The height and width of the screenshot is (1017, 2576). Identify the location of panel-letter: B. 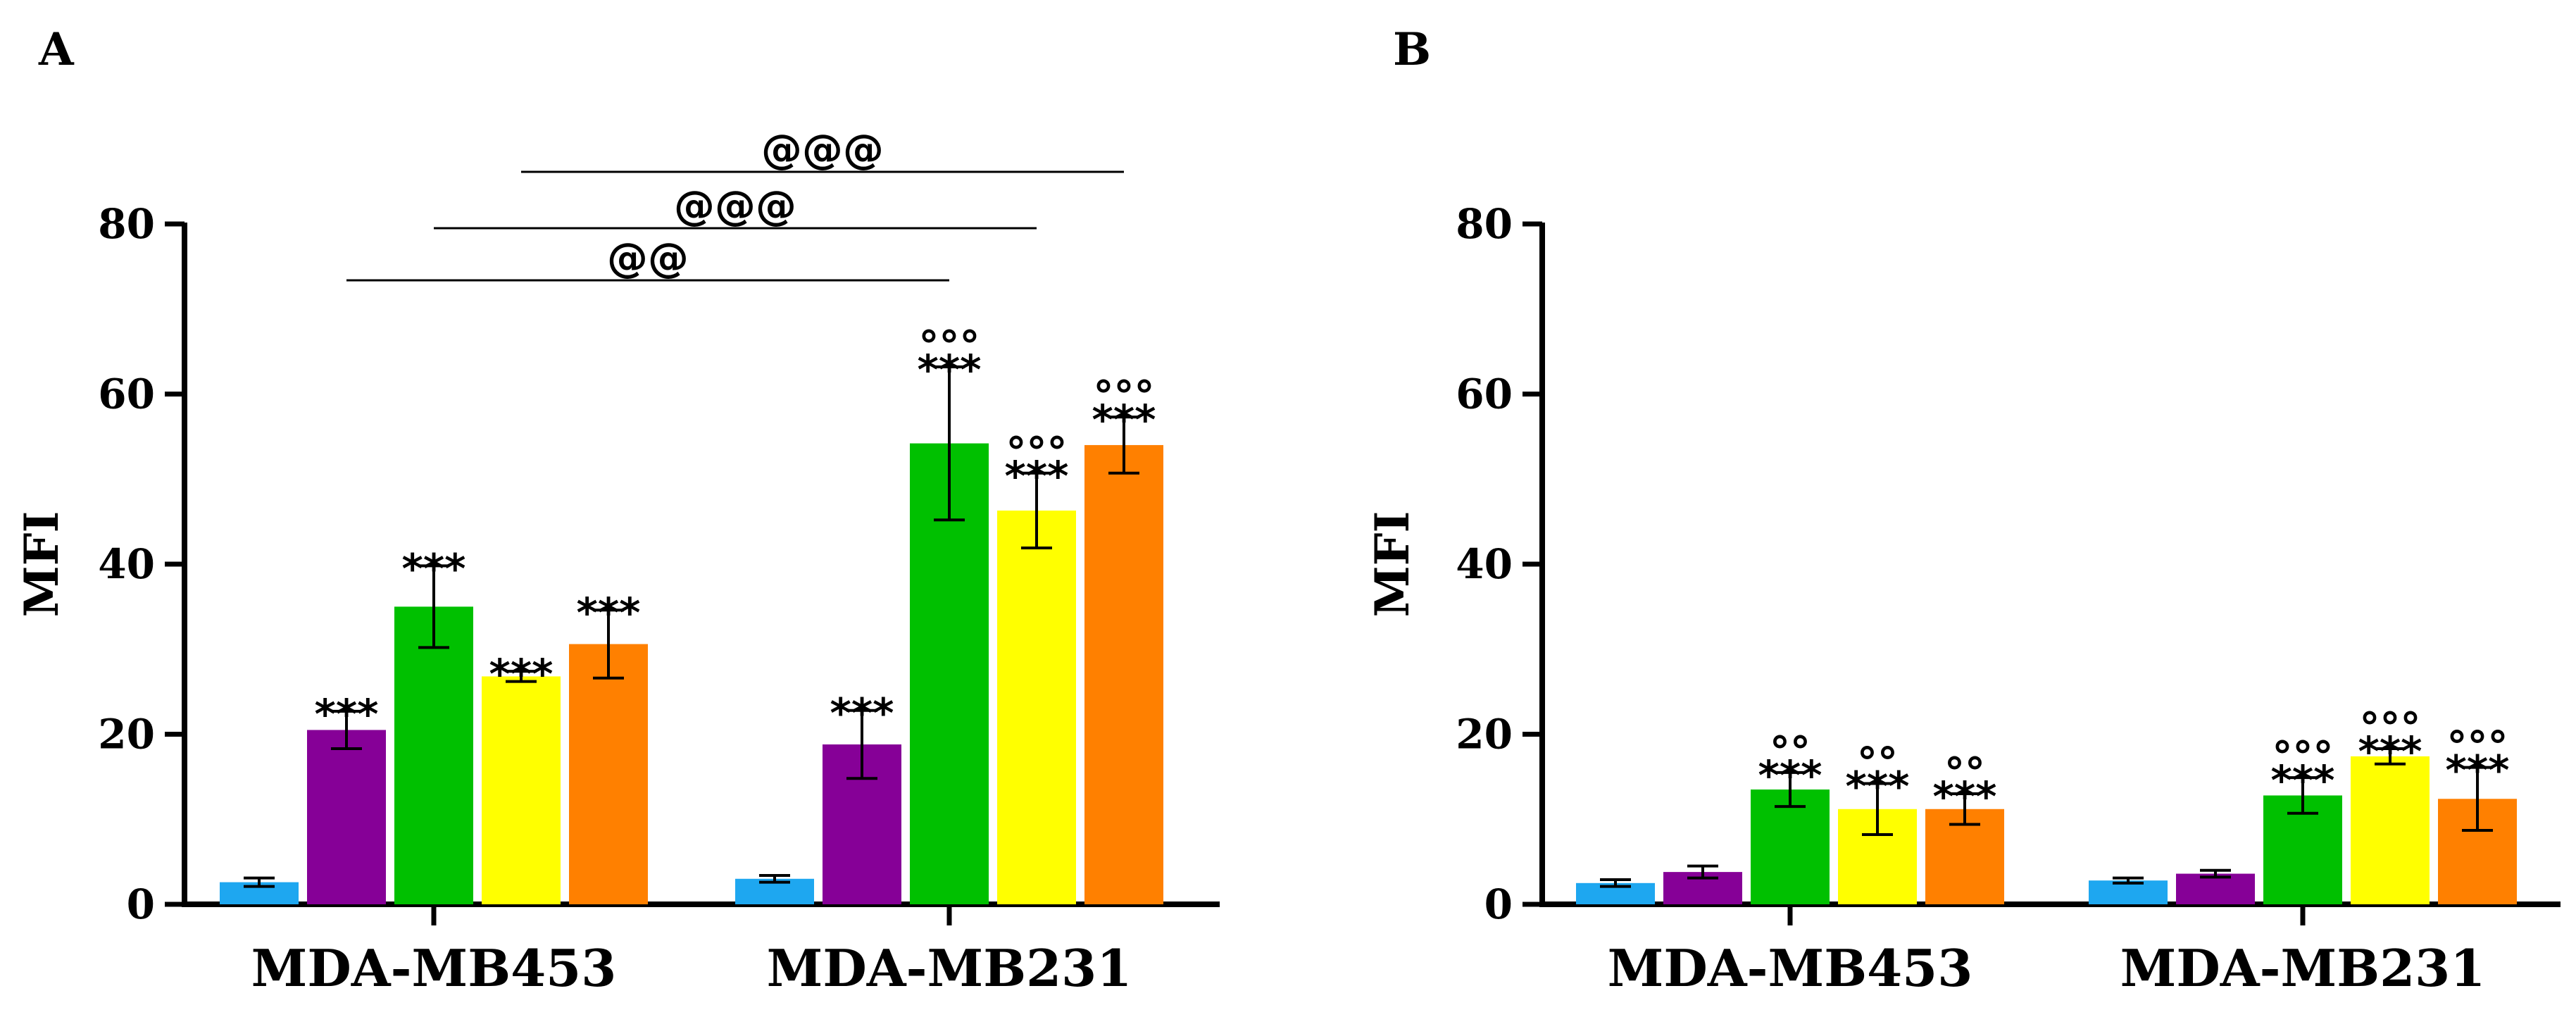
(1412, 50).